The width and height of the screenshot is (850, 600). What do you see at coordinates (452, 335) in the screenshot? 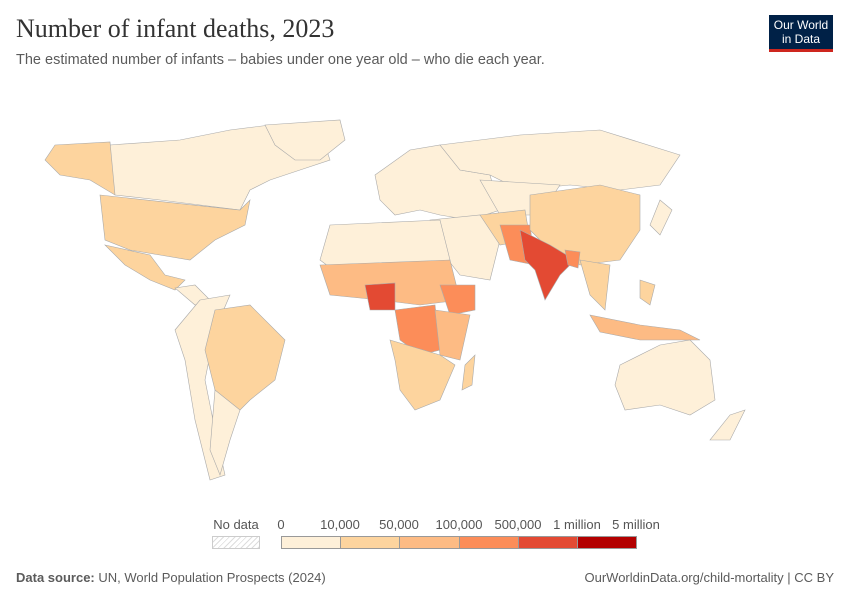
I see `region-east-africa` at bounding box center [452, 335].